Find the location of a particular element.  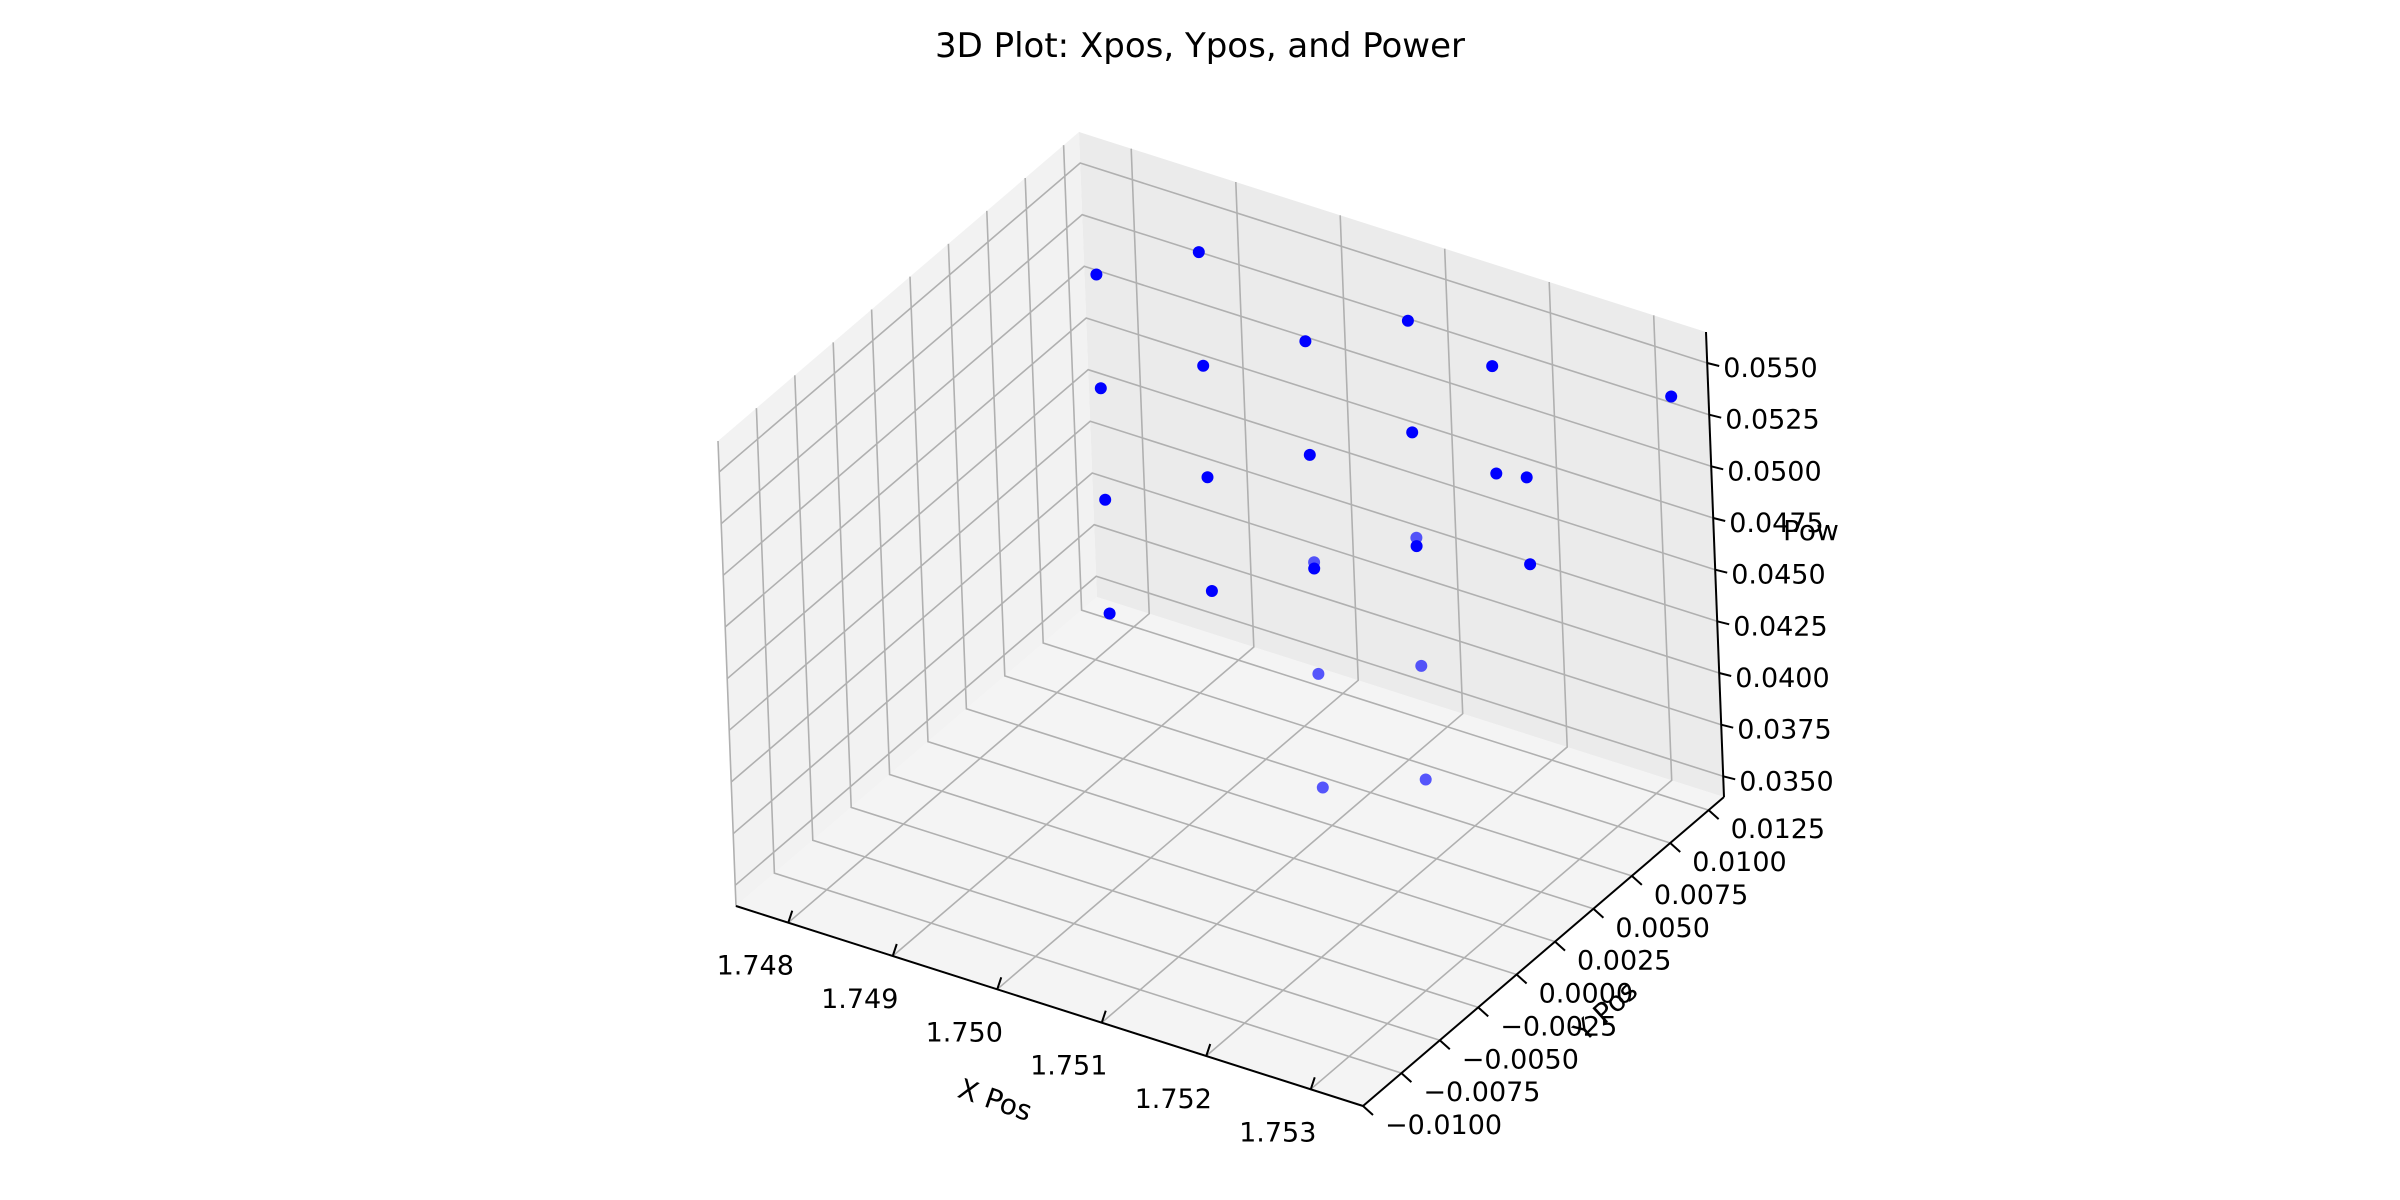

z-axis-label: Pow is located at coordinates (1811, 530).